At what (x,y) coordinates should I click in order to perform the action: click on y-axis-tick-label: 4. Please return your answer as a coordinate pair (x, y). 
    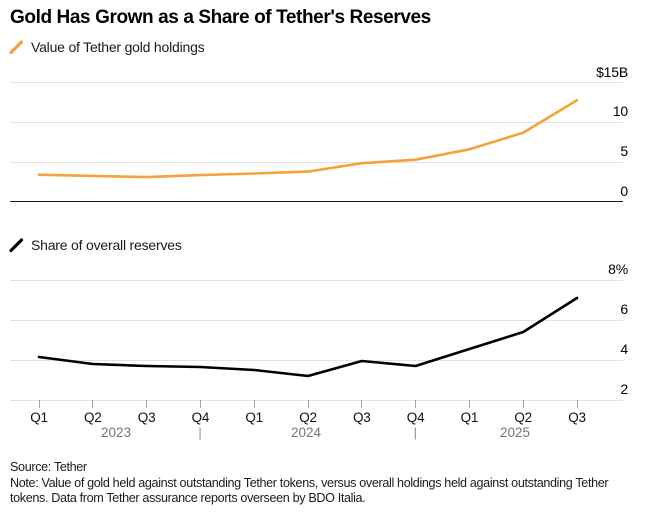
    Looking at the image, I should click on (624, 349).